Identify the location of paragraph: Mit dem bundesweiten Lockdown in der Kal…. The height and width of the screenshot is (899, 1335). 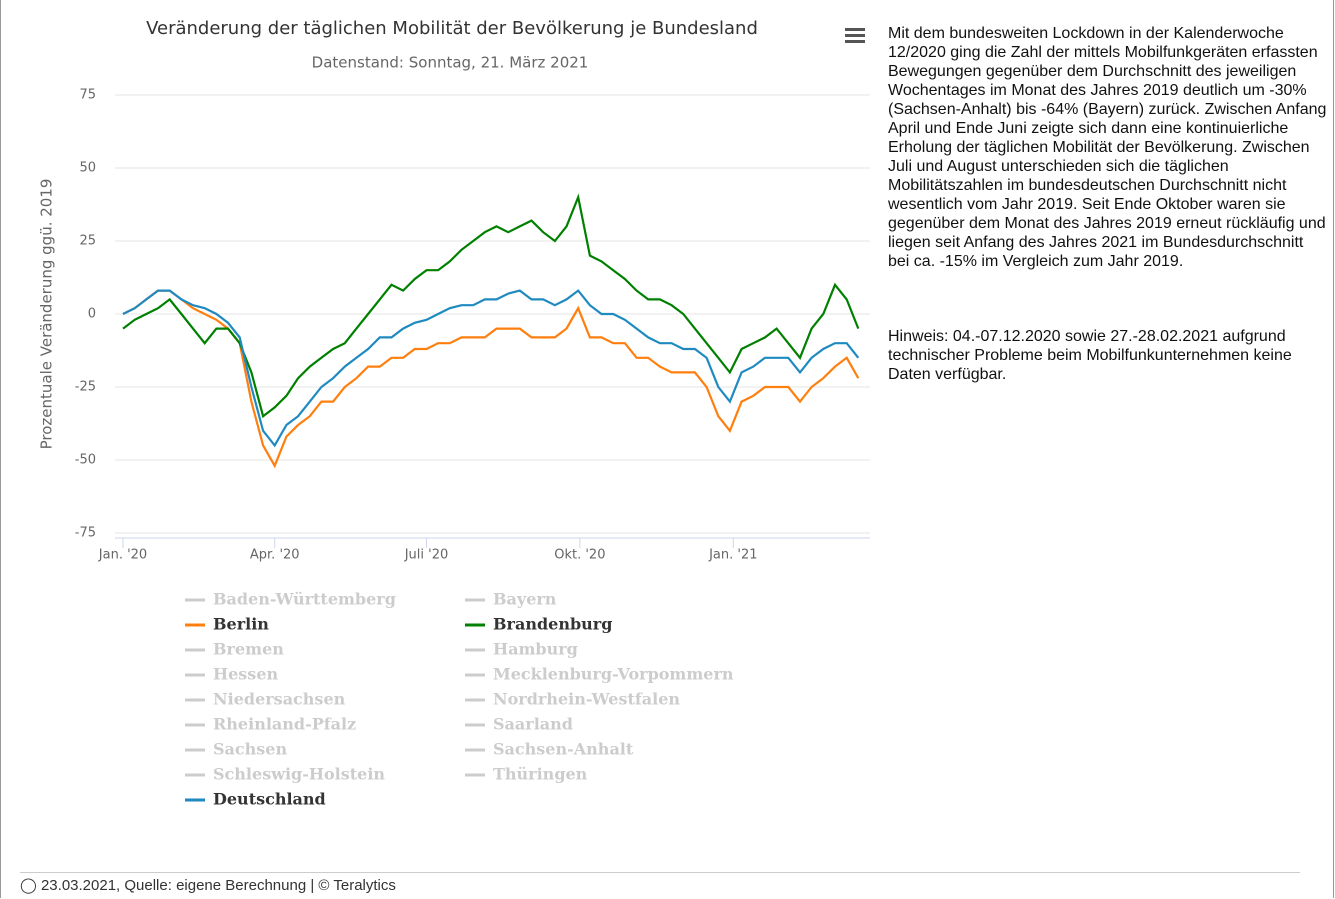
(1107, 147).